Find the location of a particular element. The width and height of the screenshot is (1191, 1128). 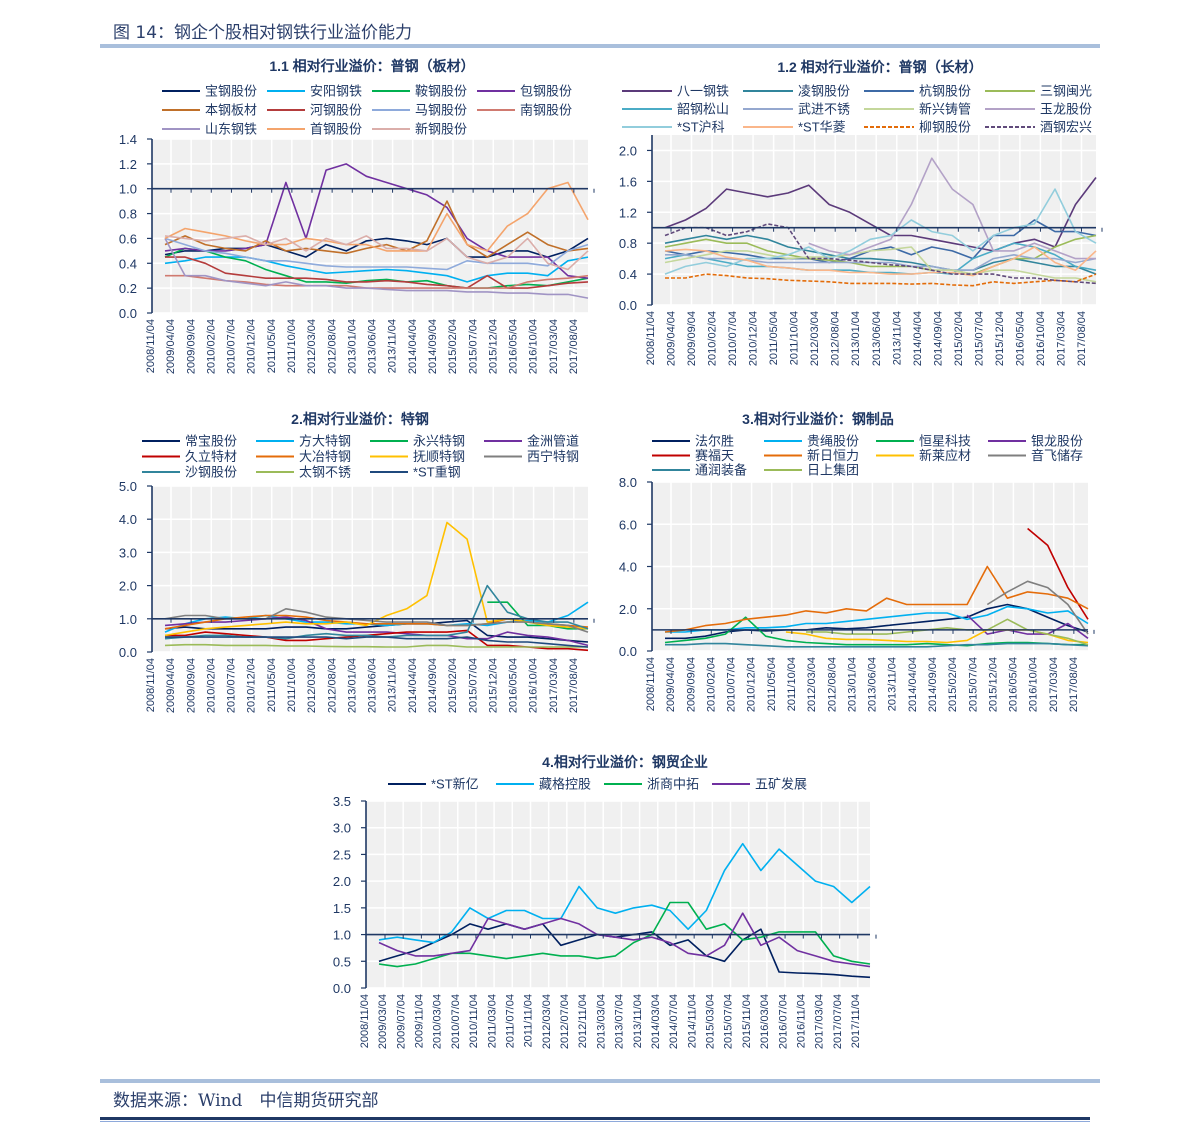

legend-item: 常宝股份 is located at coordinates (189, 441).